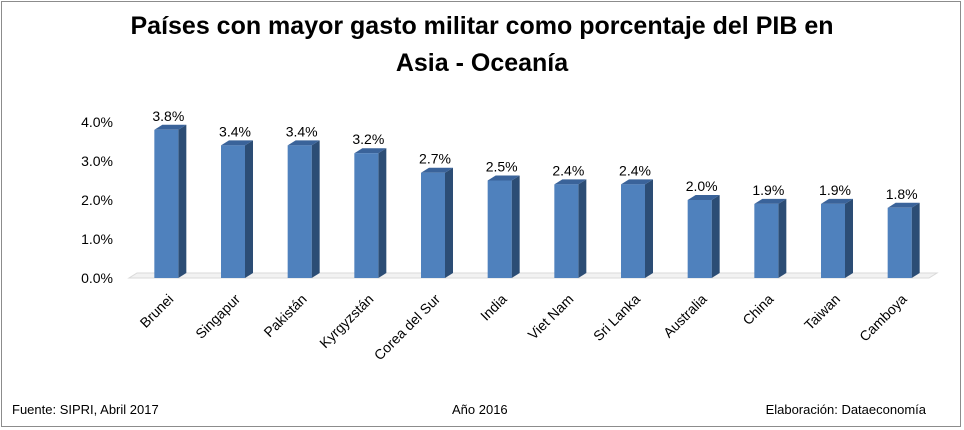 The image size is (964, 430). What do you see at coordinates (346, 321) in the screenshot?
I see `x-tick-label: Kyrgyzstán` at bounding box center [346, 321].